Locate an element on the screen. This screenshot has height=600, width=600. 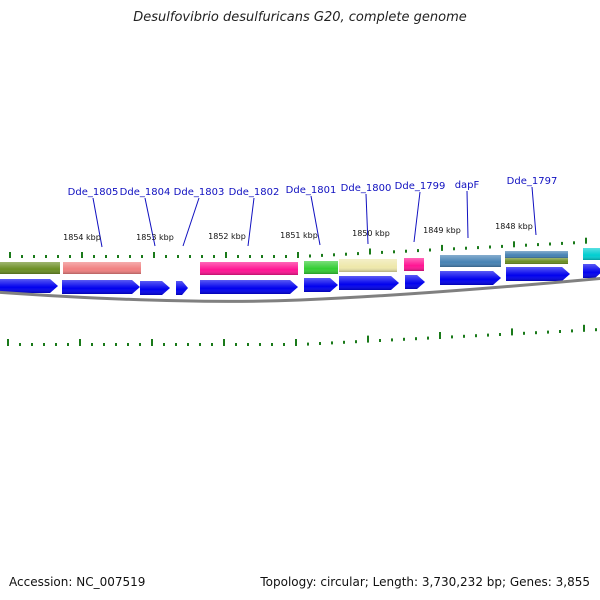
gene-label: dapF is located at coordinates (467, 185).